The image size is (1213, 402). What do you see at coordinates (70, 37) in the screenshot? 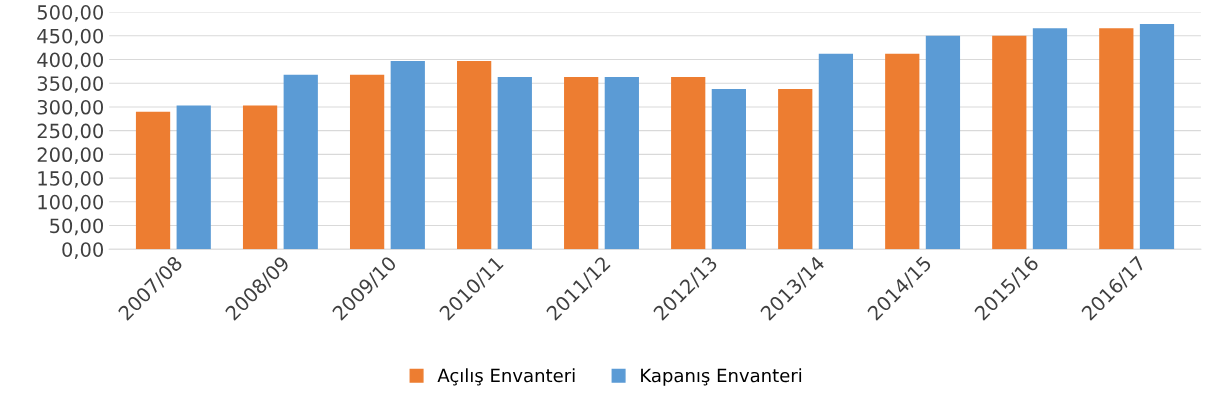
I see `y-tick-label: 450,00` at bounding box center [70, 37].